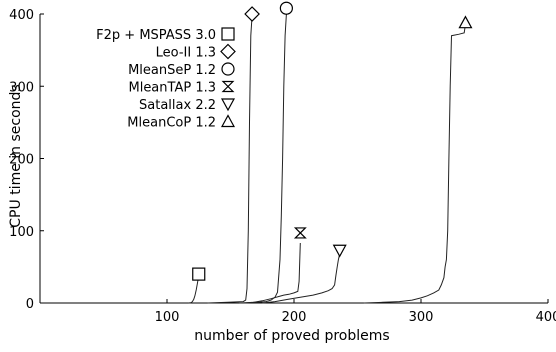 This screenshot has width=556, height=352. Describe the element at coordinates (177, 105) in the screenshot. I see `legend-label: Satallax 2.2` at that location.